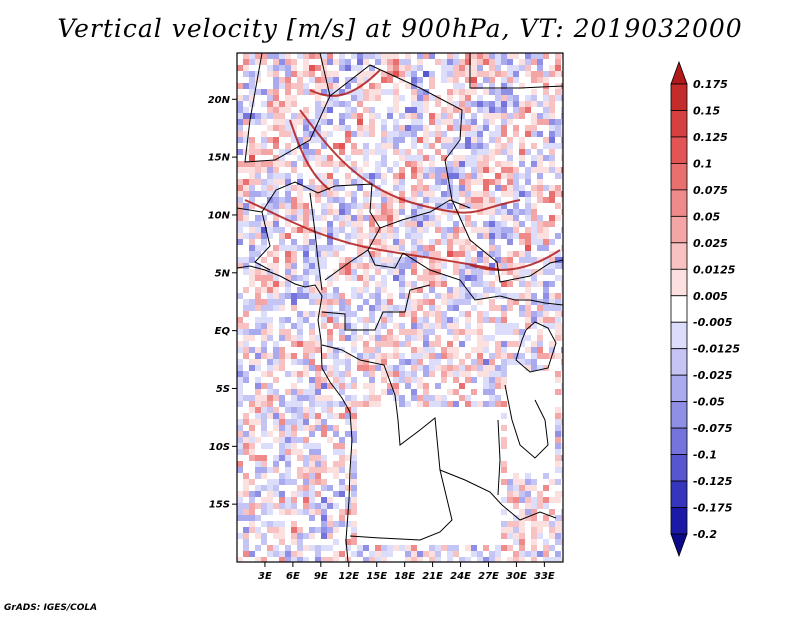  Describe the element at coordinates (51, 608) in the screenshot. I see `grads-credit: GrADS: IGES/COLA` at that location.